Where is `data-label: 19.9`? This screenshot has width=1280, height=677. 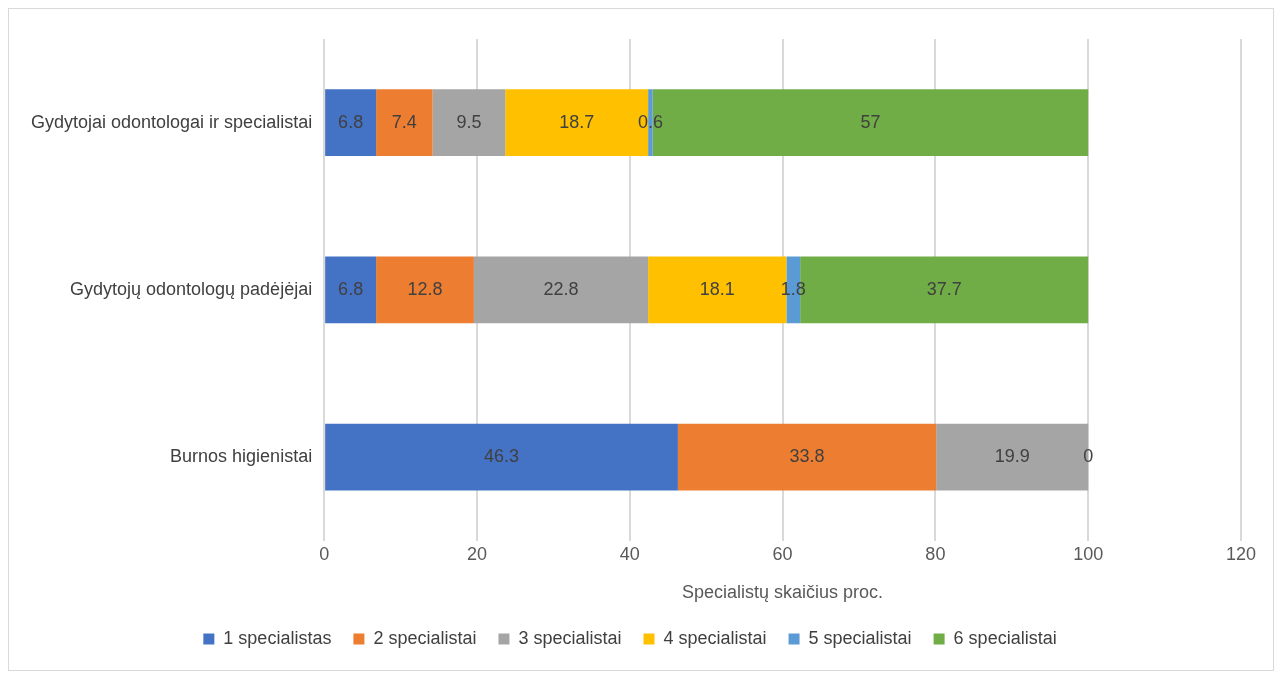
data-label: 19.9 is located at coordinates (1012, 456).